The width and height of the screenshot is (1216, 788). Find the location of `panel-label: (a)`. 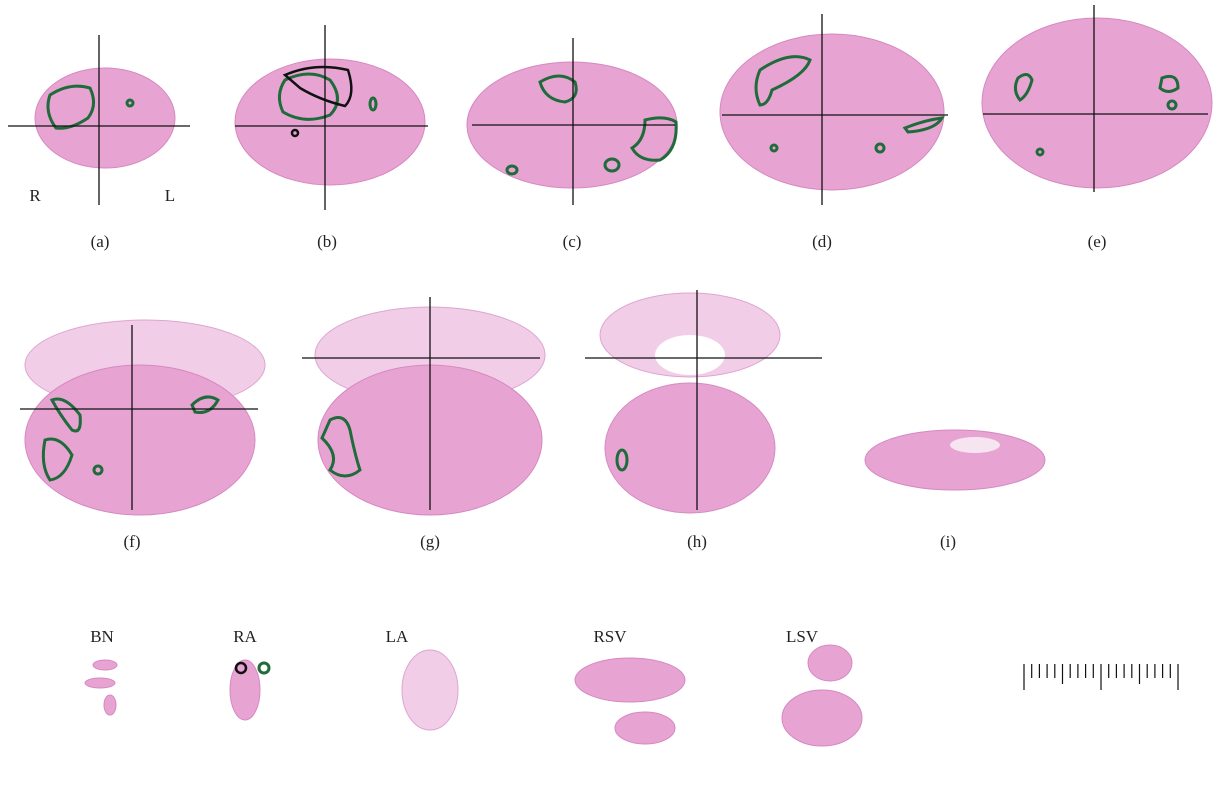

panel-label: (a) is located at coordinates (100, 241).